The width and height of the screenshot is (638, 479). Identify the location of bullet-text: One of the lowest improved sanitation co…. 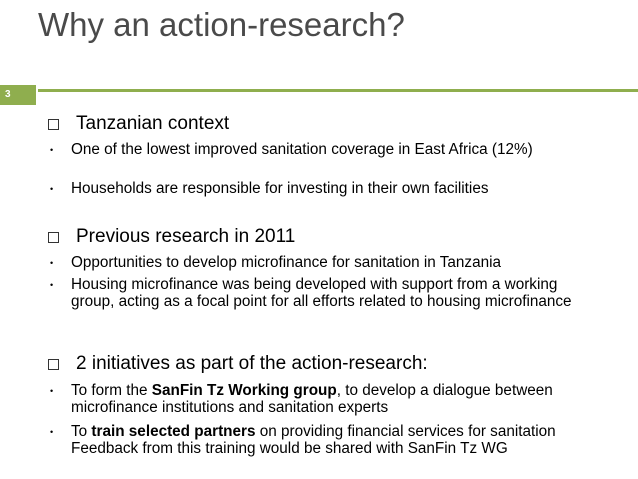
(302, 149).